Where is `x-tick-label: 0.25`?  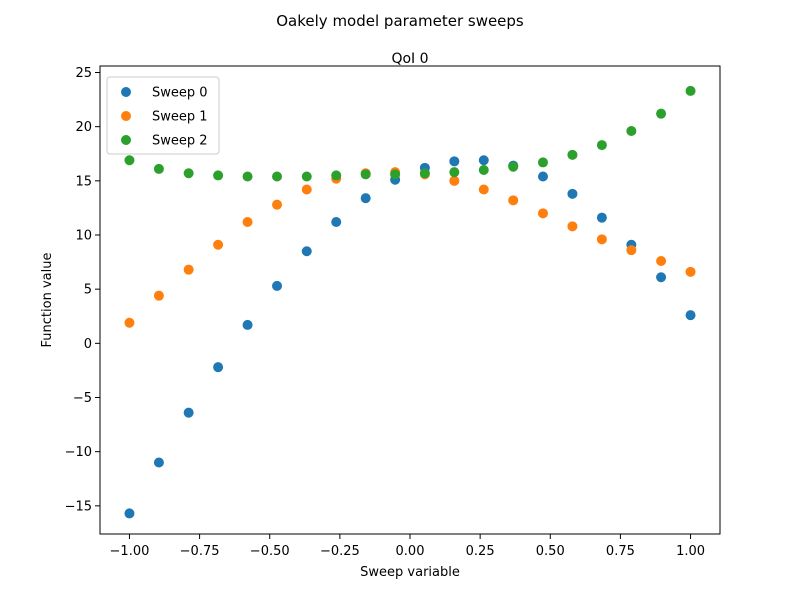
x-tick-label: 0.25 is located at coordinates (480, 551).